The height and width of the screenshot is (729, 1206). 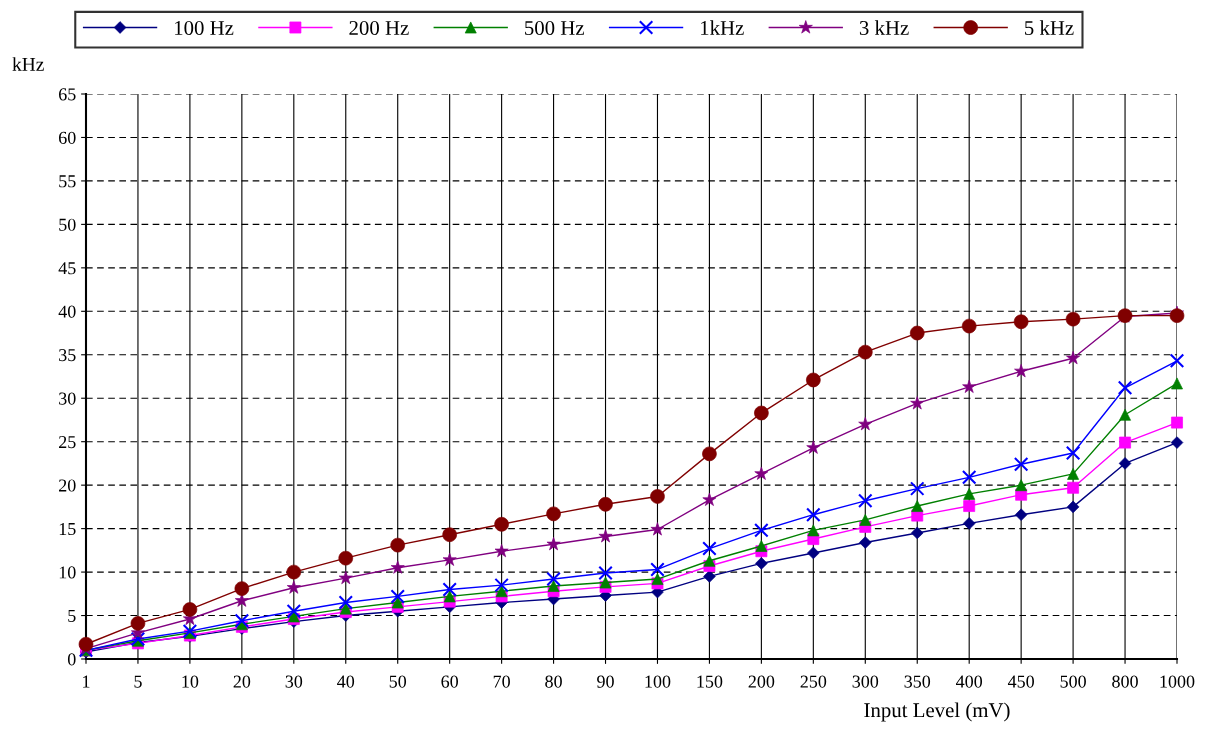 I want to click on y-tick-label: 5, so click(x=72, y=615).